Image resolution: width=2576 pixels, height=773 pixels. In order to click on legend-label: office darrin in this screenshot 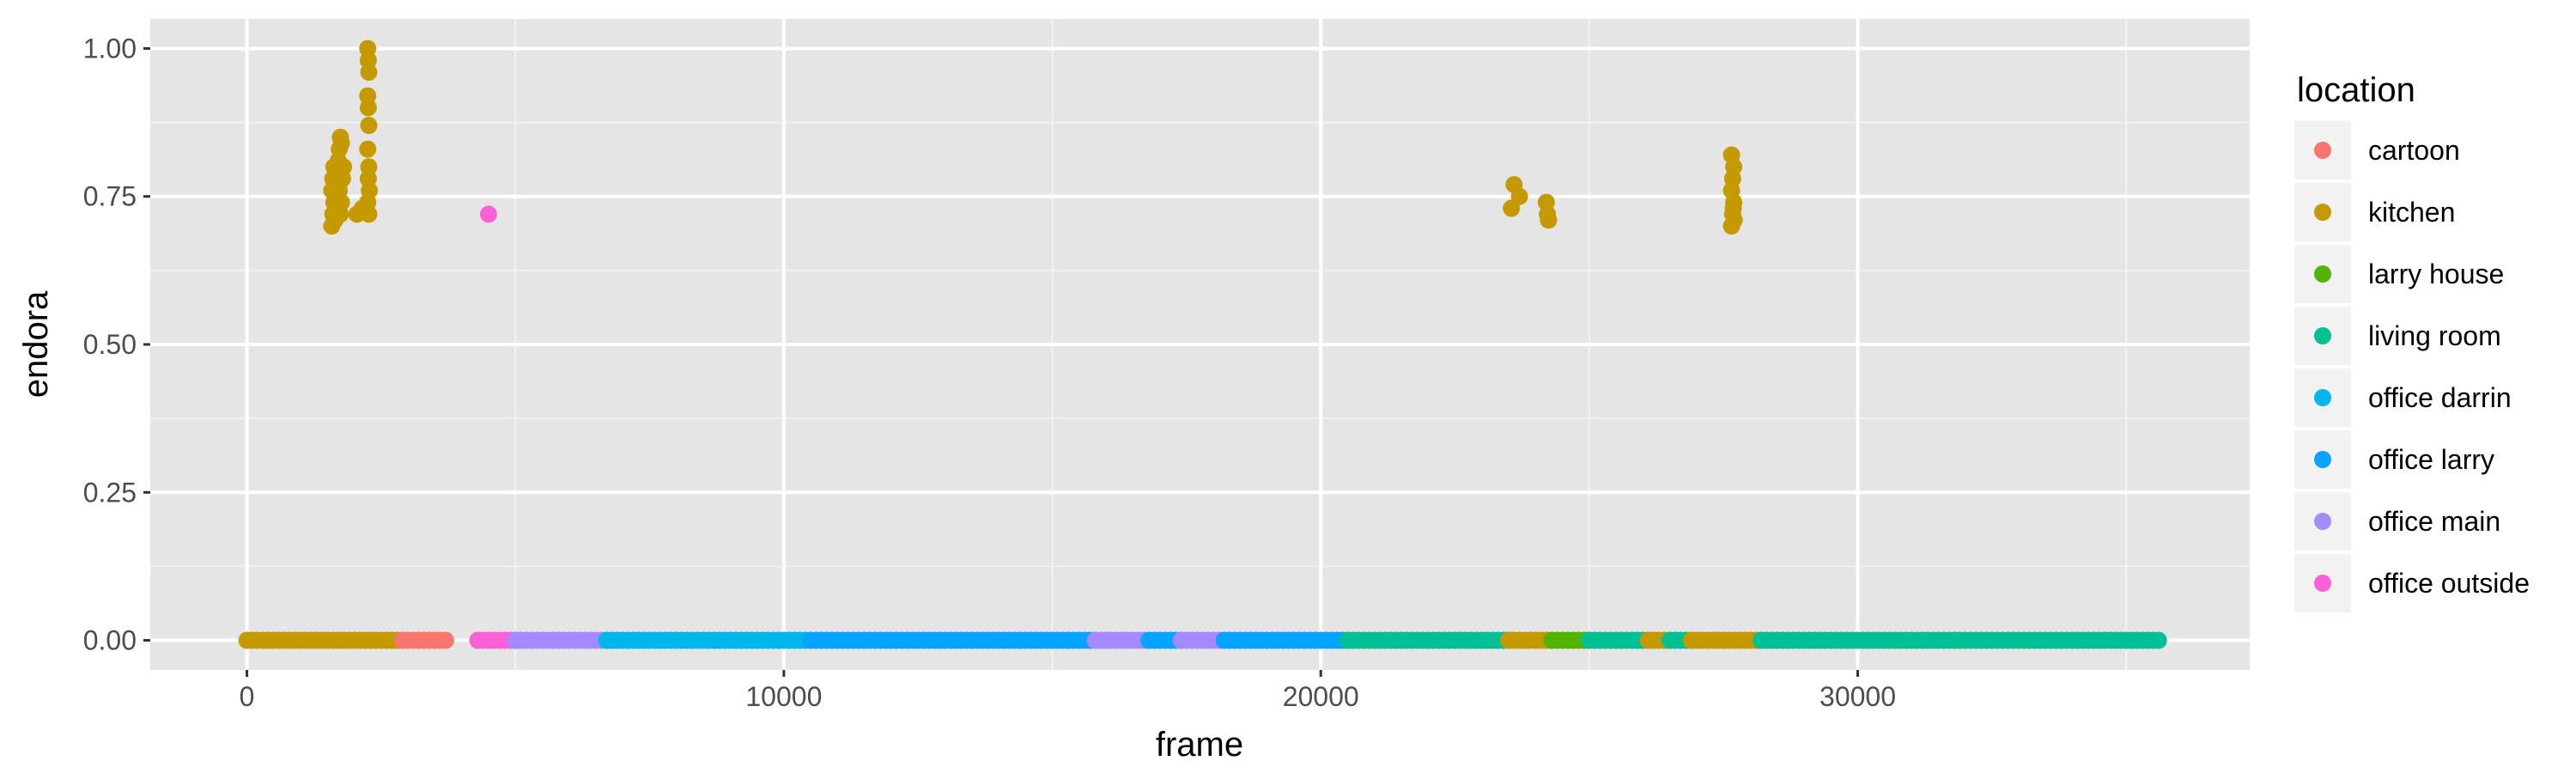, I will do `click(2440, 397)`.